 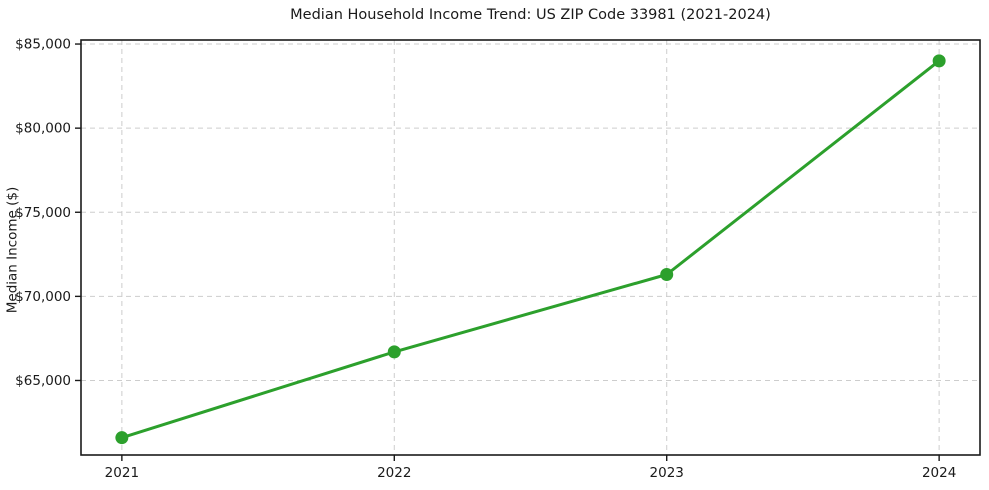 I want to click on y-tick-label: $65,000, so click(x=43, y=381).